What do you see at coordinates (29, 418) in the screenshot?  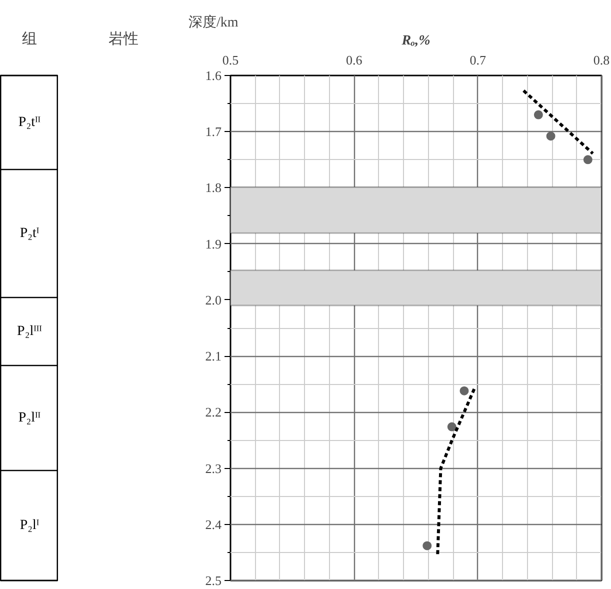 I see `text: P₂lᴵᴵ` at bounding box center [29, 418].